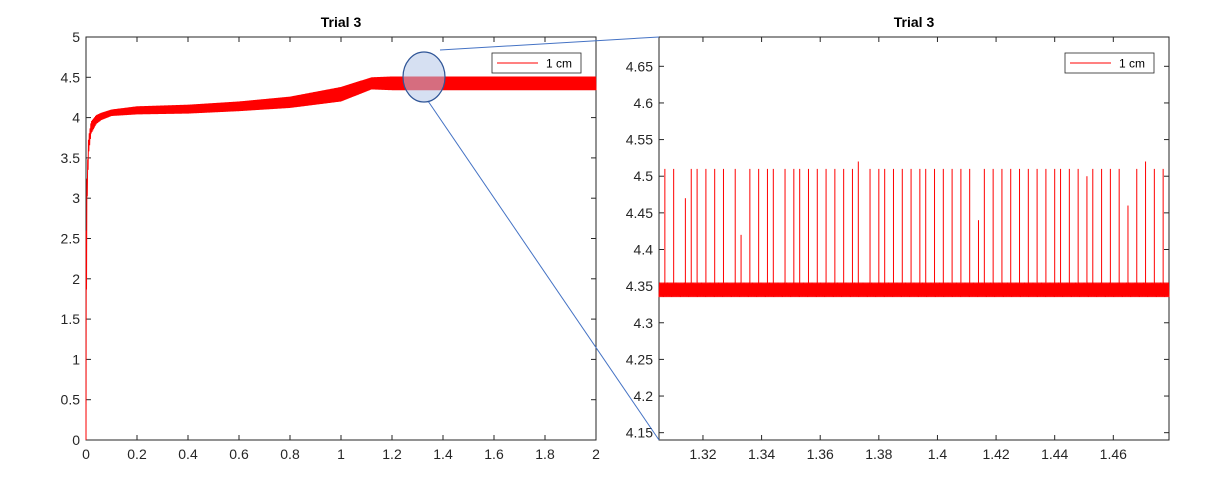 The width and height of the screenshot is (1230, 494). What do you see at coordinates (639, 213) in the screenshot?
I see `y-tick-label-right: 4.45` at bounding box center [639, 213].